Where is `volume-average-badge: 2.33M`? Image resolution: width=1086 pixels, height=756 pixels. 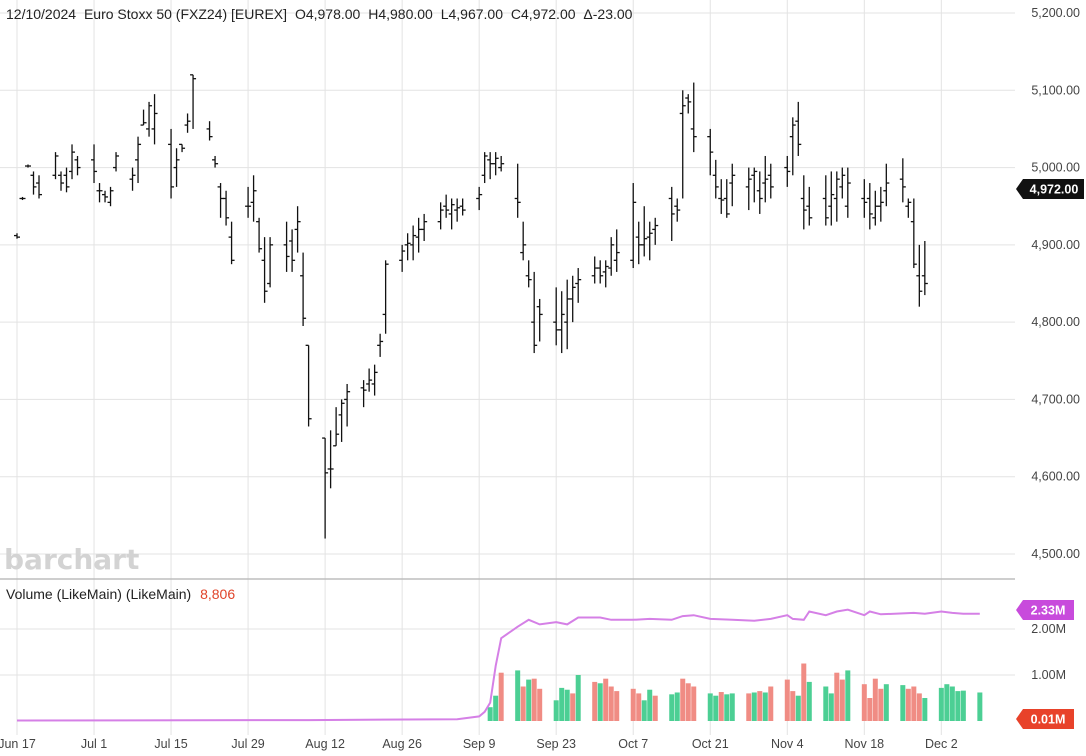 volume-average-badge: 2.33M is located at coordinates (1045, 610).